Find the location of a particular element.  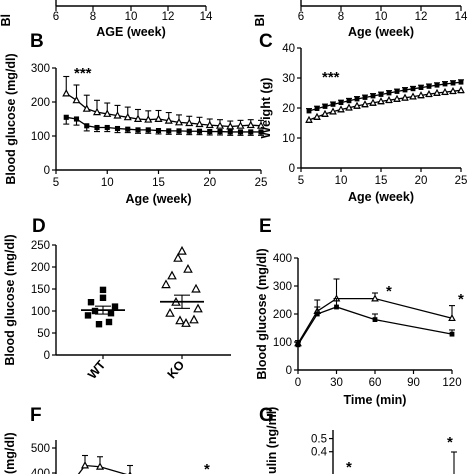

significance-marker: *** is located at coordinates (331, 77).